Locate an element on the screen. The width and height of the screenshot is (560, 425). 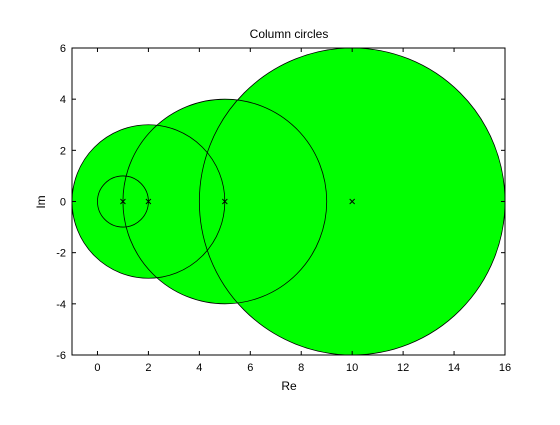
y-tick-label: -6 is located at coordinates (61, 356).